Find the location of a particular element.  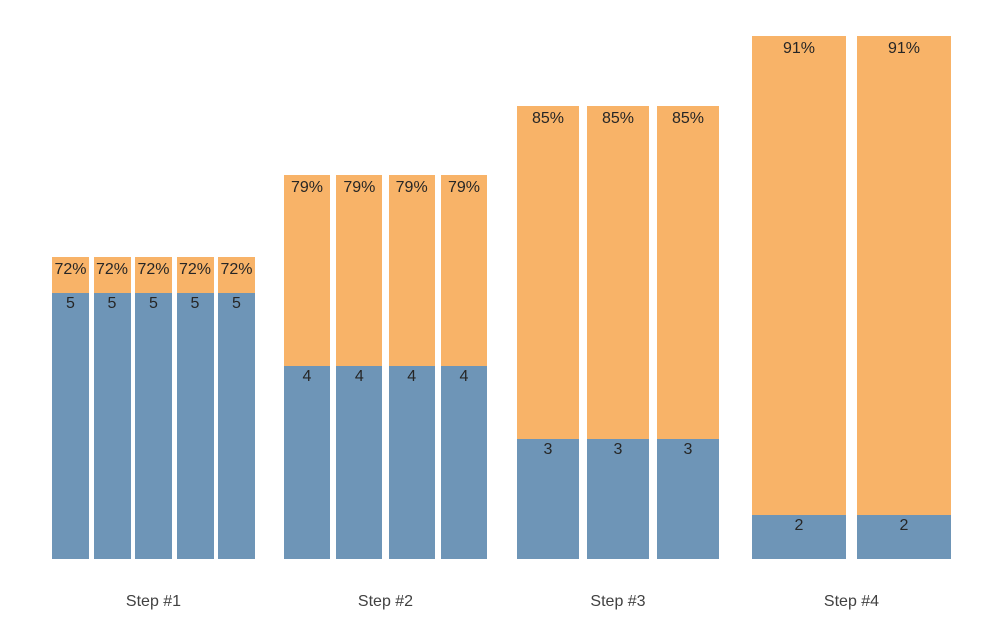

x-axis-label: Step #1 is located at coordinates (153, 601).